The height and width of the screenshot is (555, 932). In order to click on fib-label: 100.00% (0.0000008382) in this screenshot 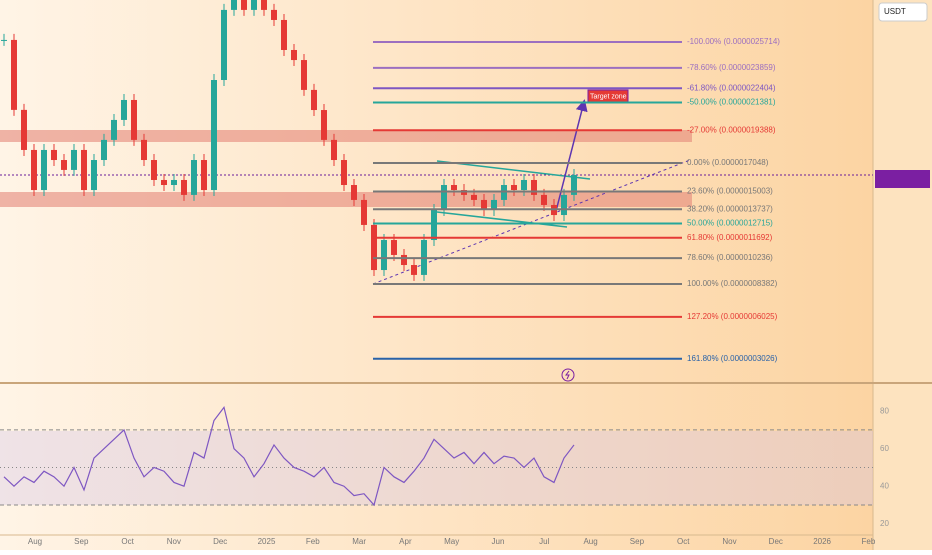, I will do `click(732, 283)`.